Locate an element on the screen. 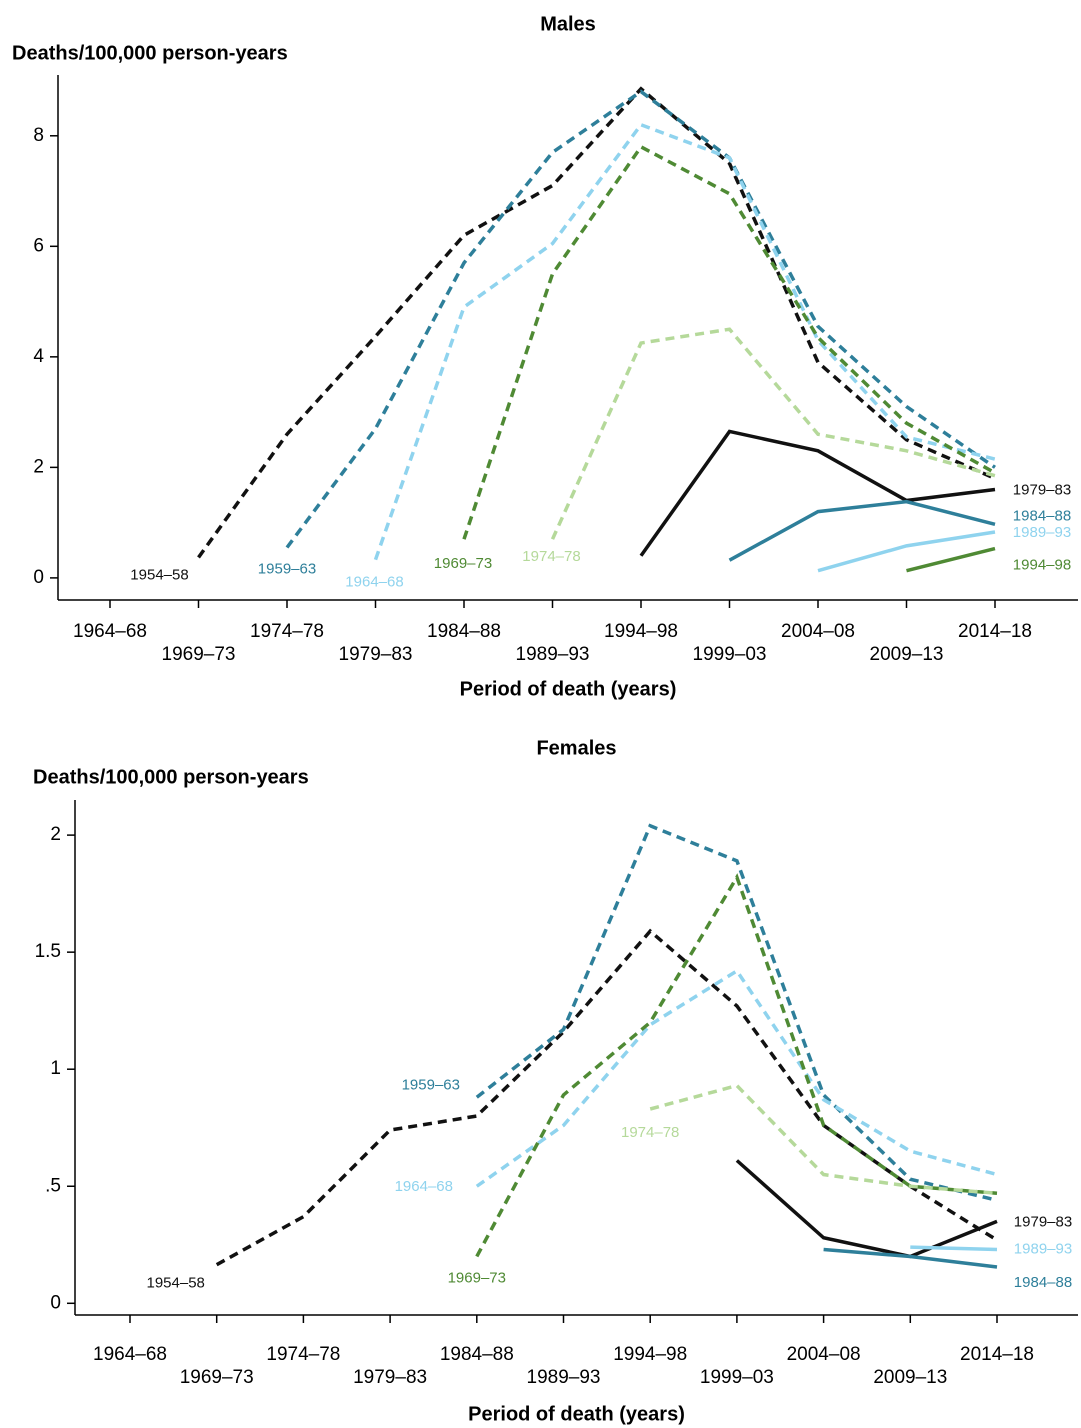  series-label: 1994–98 is located at coordinates (1042, 565).